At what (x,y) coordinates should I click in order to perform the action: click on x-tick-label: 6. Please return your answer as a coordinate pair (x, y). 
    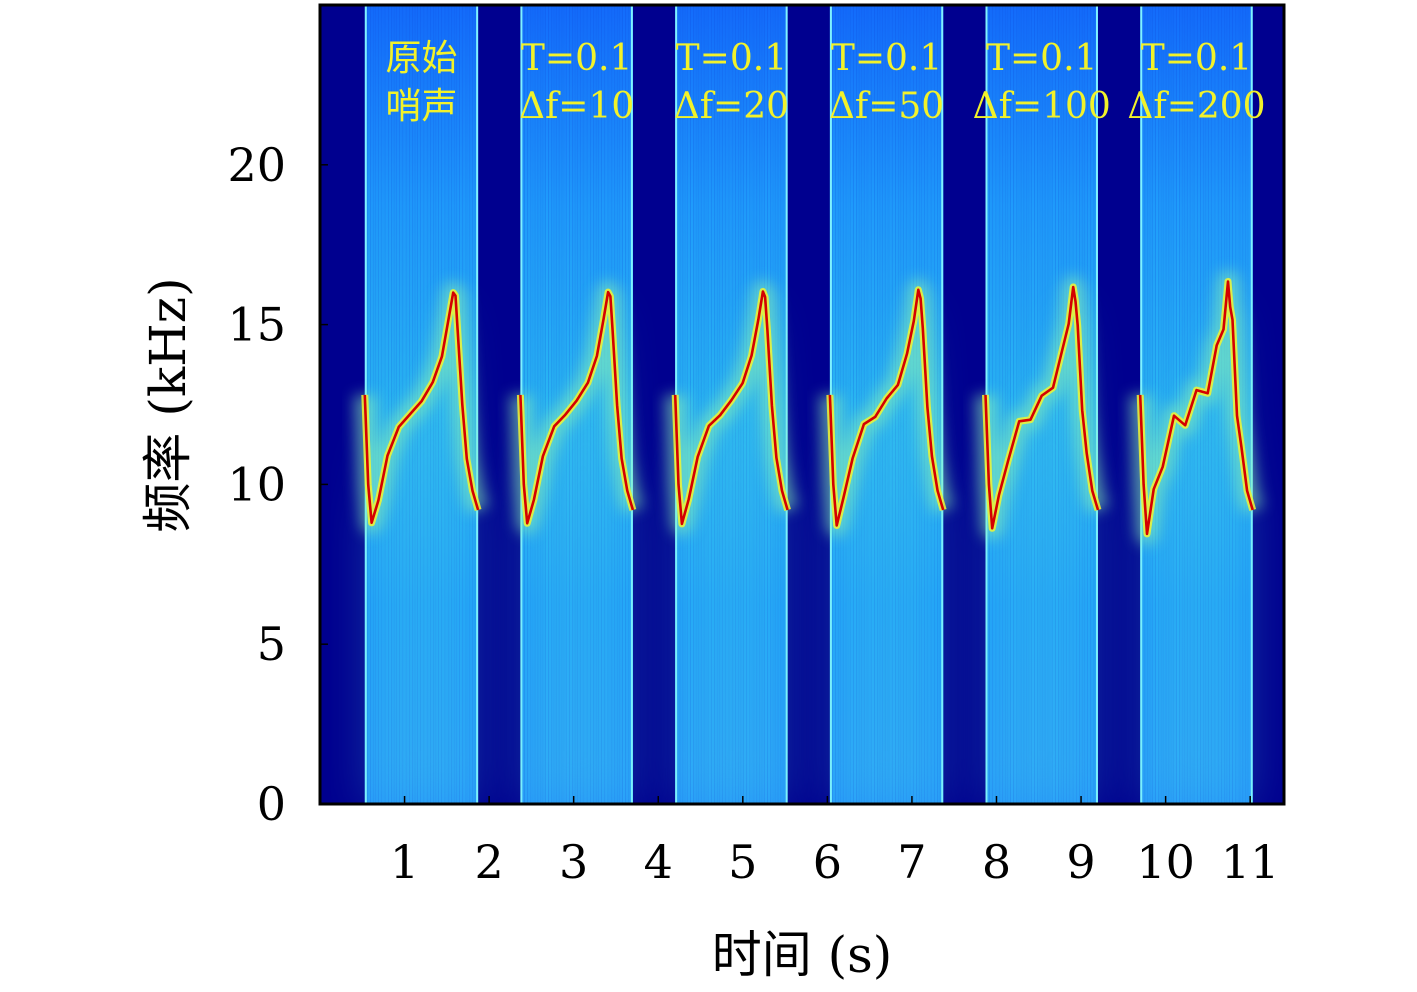
    Looking at the image, I should click on (827, 862).